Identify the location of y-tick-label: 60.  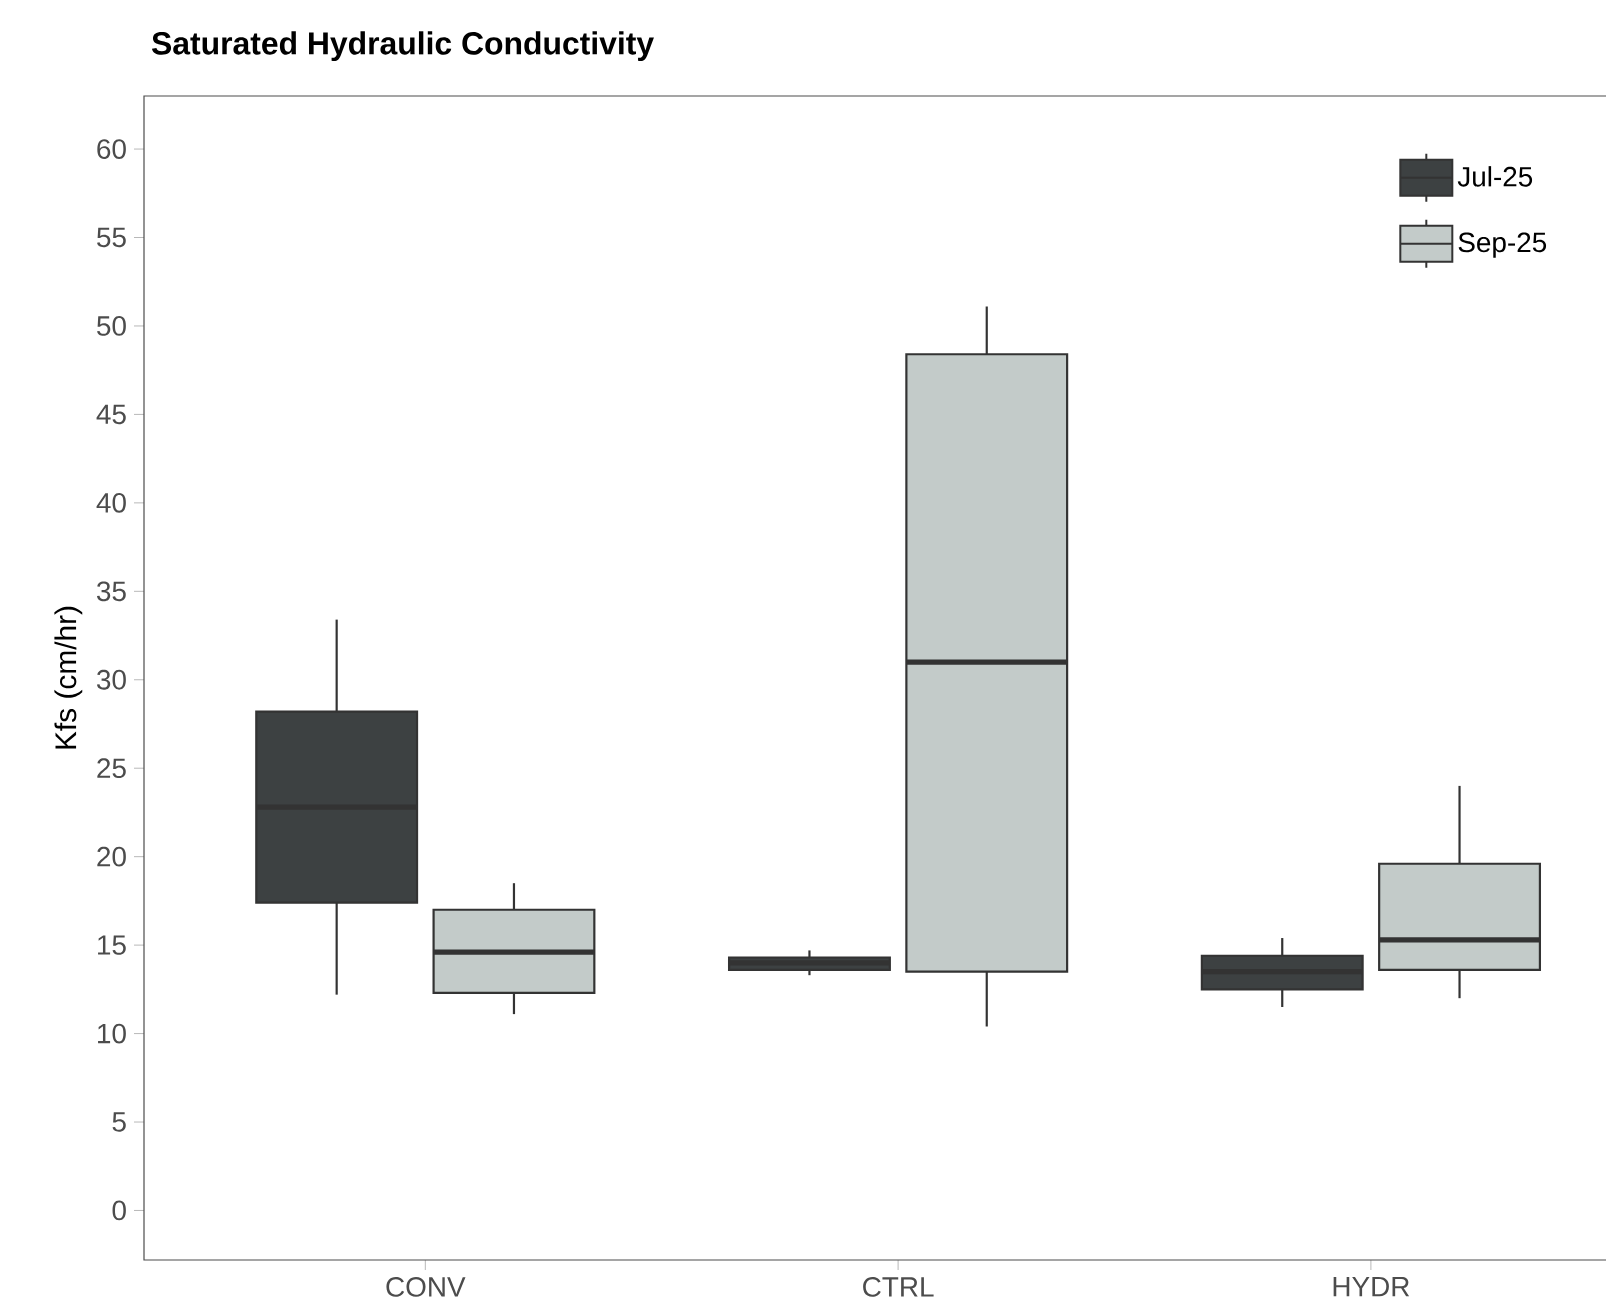
(111, 149).